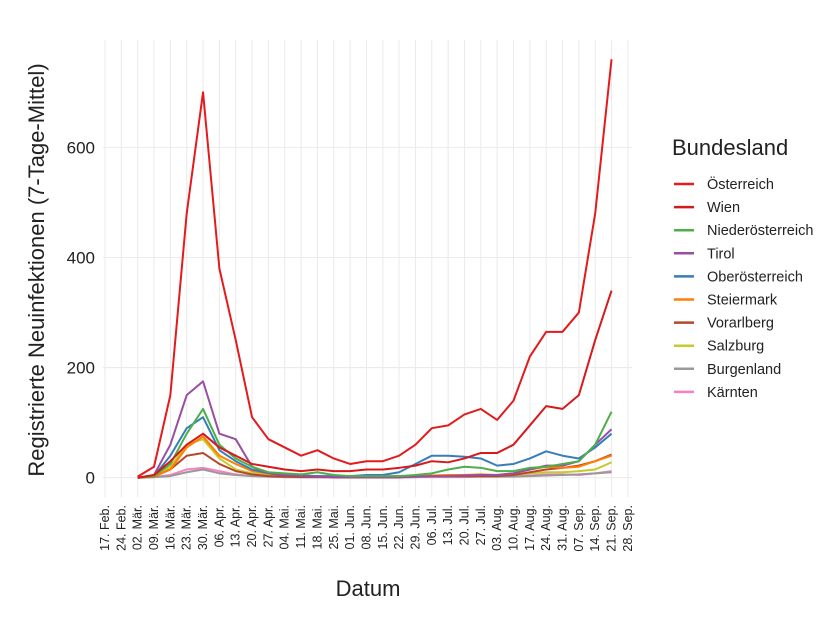 The height and width of the screenshot is (621, 840). What do you see at coordinates (252, 526) in the screenshot?
I see `x-tick-label: 20. Apr.` at bounding box center [252, 526].